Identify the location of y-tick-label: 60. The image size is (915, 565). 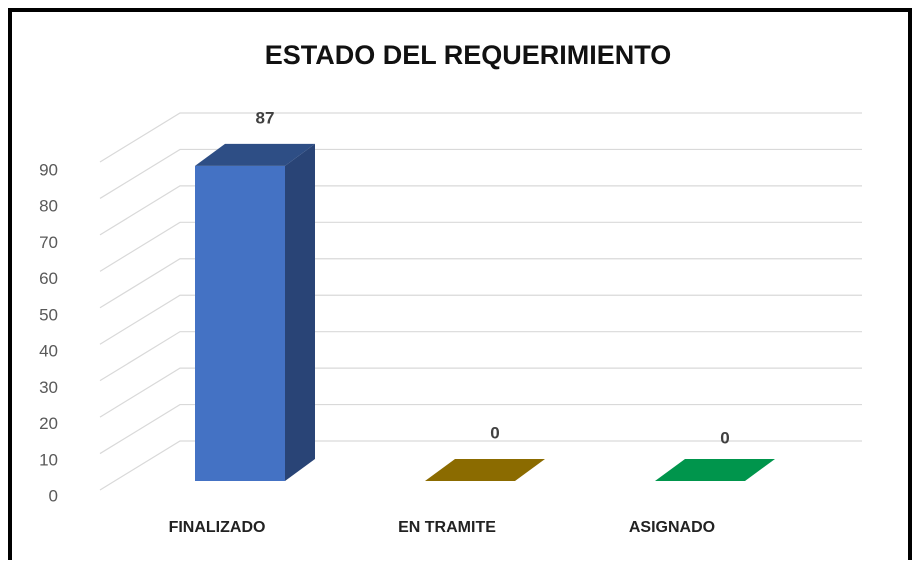
(48, 278).